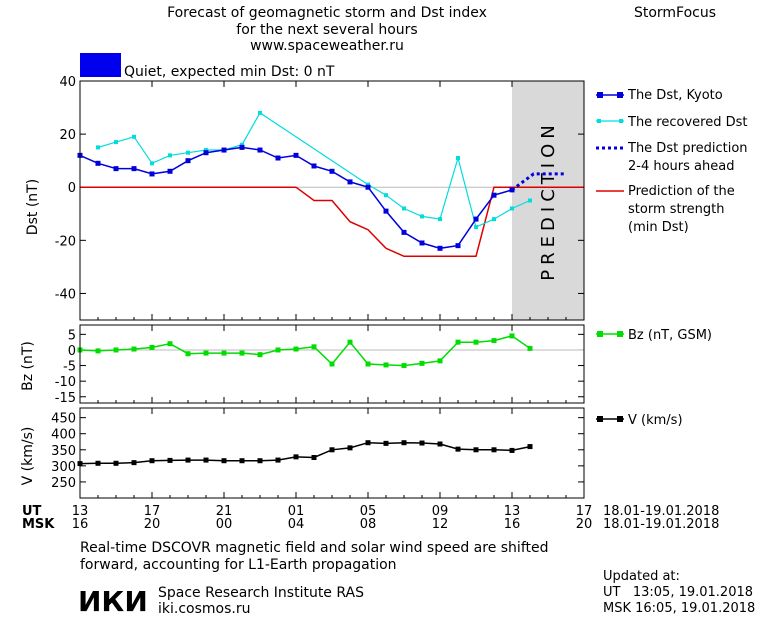  Describe the element at coordinates (687, 148) in the screenshot. I see `legend-dst-prediction-label: The Dst prediction` at that location.